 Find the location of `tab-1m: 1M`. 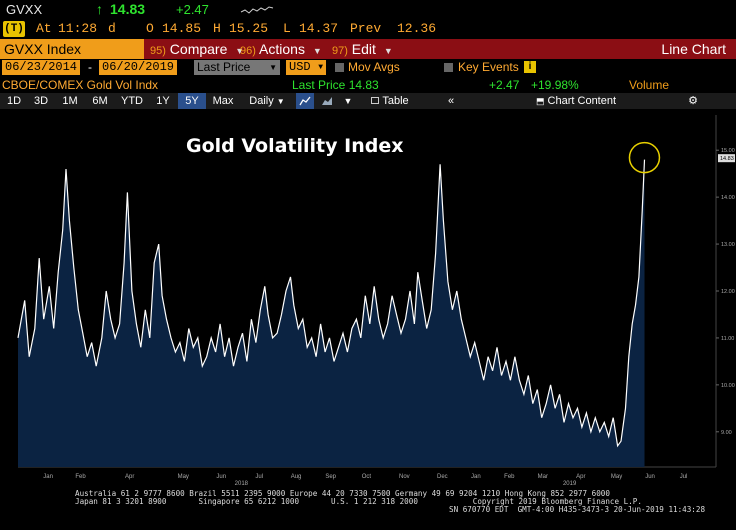

tab-1m: 1M is located at coordinates (70, 101).